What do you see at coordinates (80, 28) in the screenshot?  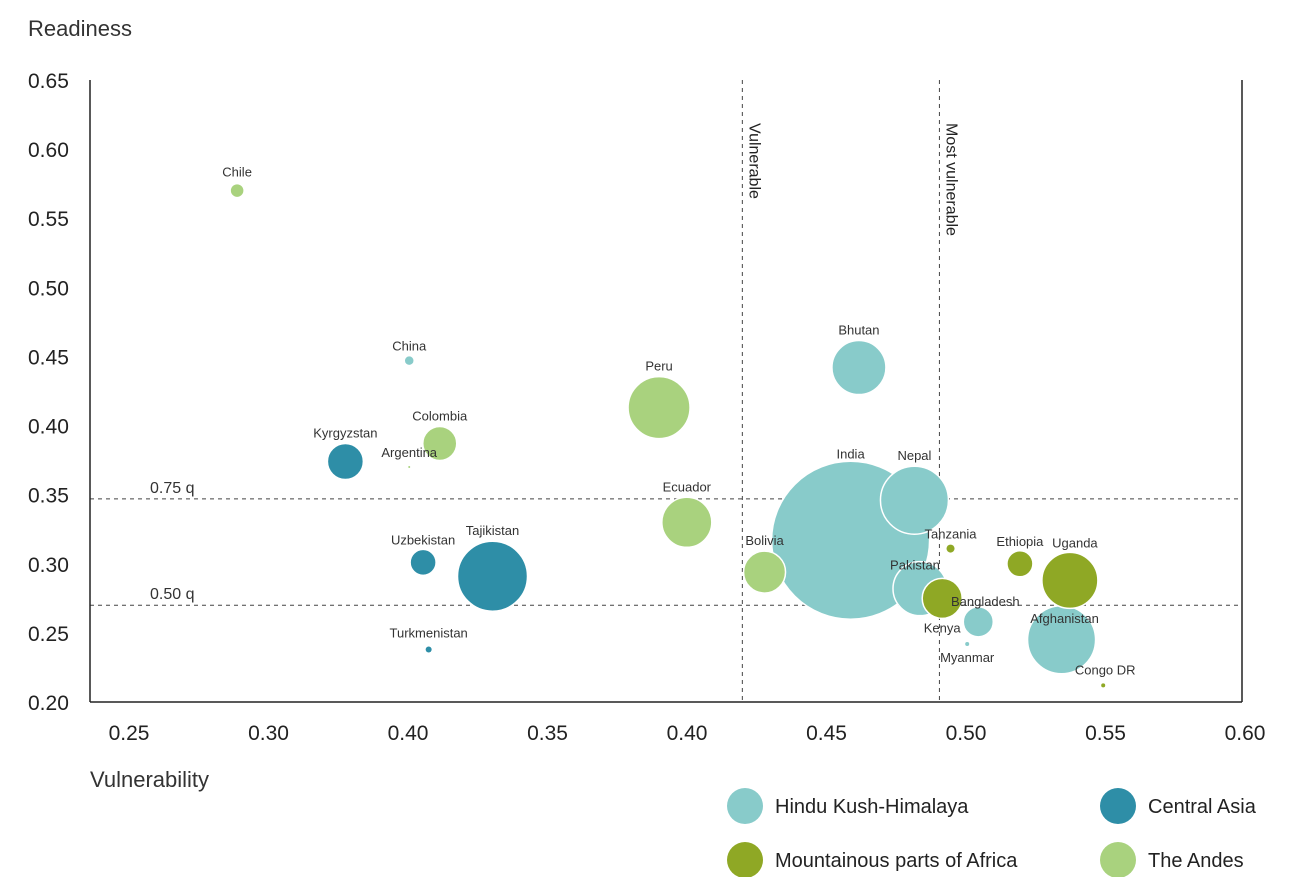 I see `y-axis-title: Readiness` at bounding box center [80, 28].